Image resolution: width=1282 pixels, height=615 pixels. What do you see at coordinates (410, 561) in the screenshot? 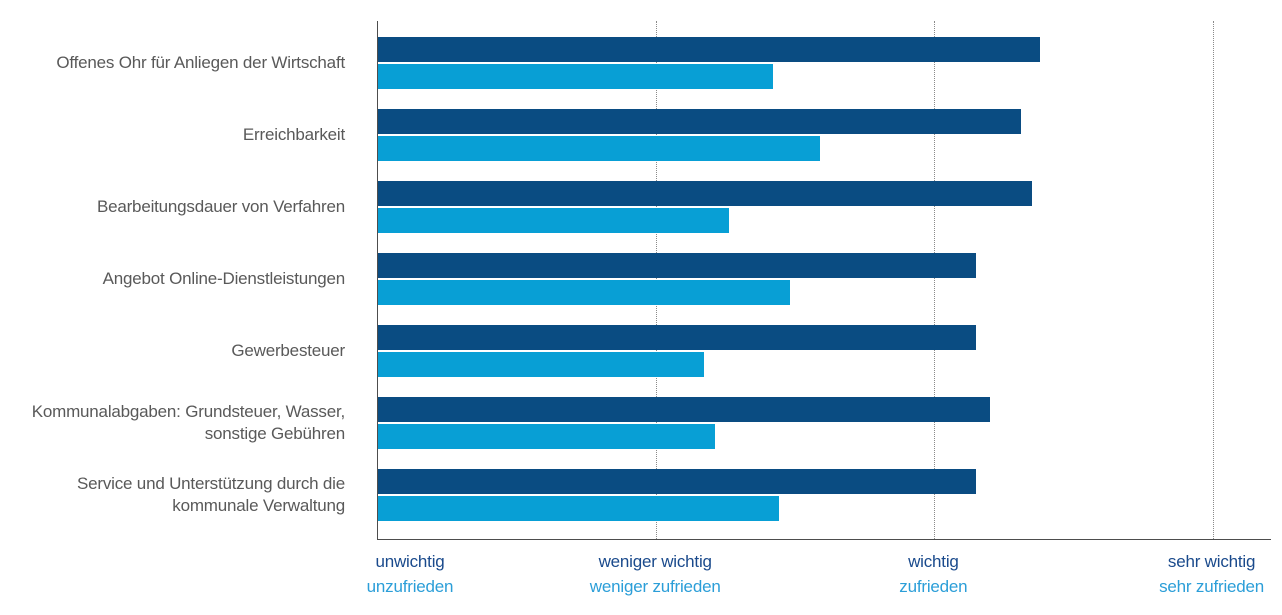
I see `importance-tick-text: unwichtig` at bounding box center [410, 561].